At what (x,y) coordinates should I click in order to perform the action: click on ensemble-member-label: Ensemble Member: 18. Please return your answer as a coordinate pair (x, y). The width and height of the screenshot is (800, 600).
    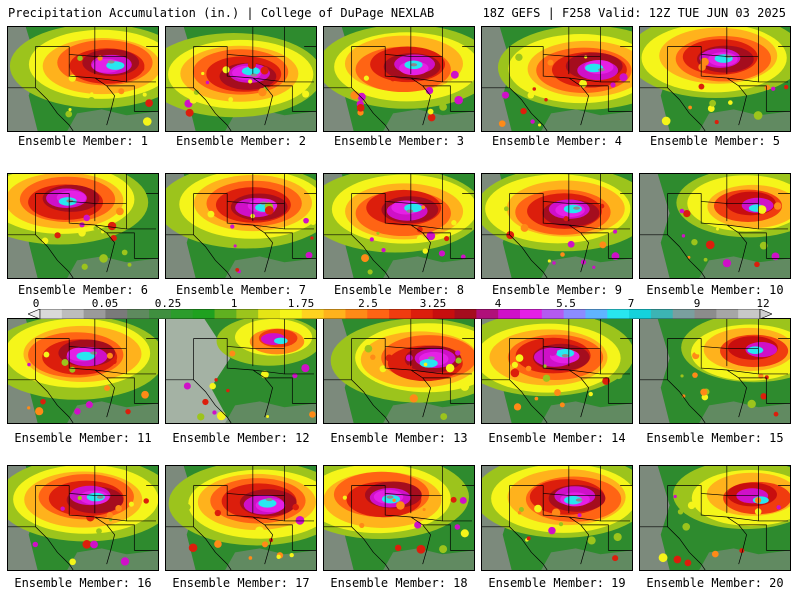
    Looking at the image, I should click on (399, 583).